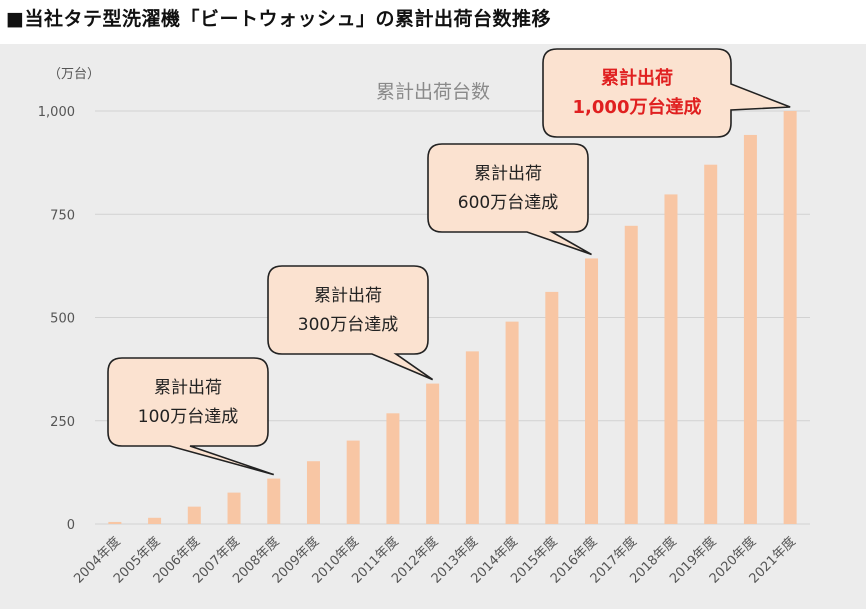  Describe the element at coordinates (56, 112) in the screenshot. I see `y-tick-label: 1,000` at that location.